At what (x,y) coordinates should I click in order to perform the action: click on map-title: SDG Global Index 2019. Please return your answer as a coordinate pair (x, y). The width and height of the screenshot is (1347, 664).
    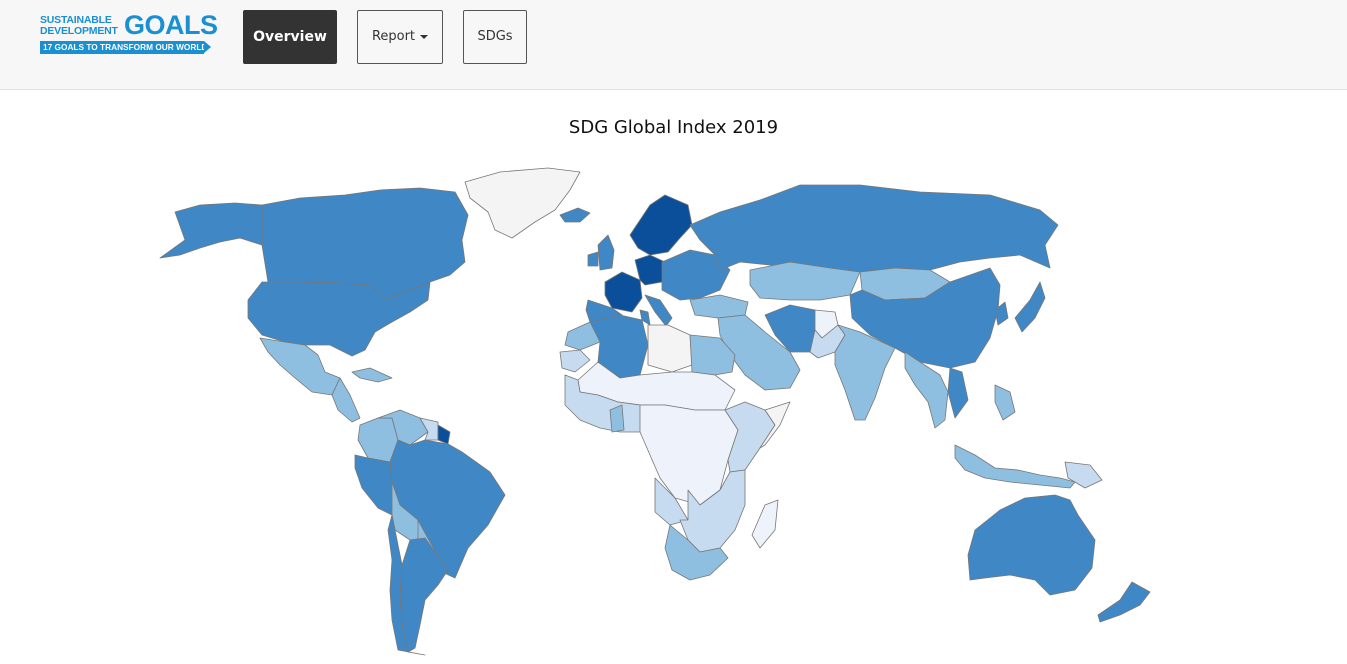
    Looking at the image, I should click on (673, 127).